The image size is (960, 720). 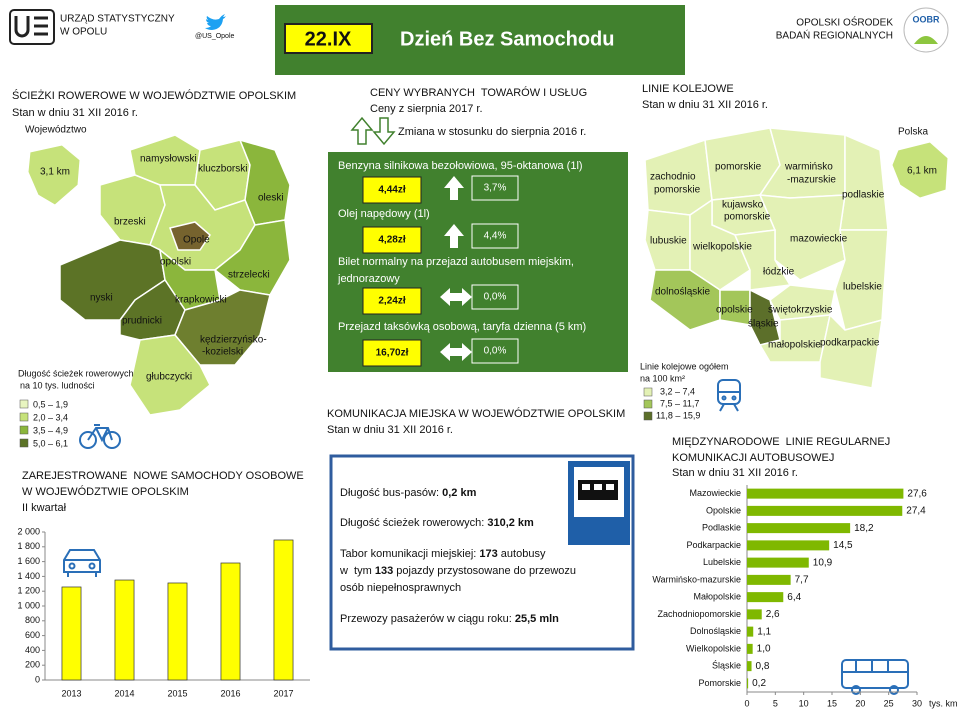 I want to click on value-label: 14,5, so click(x=843, y=545).